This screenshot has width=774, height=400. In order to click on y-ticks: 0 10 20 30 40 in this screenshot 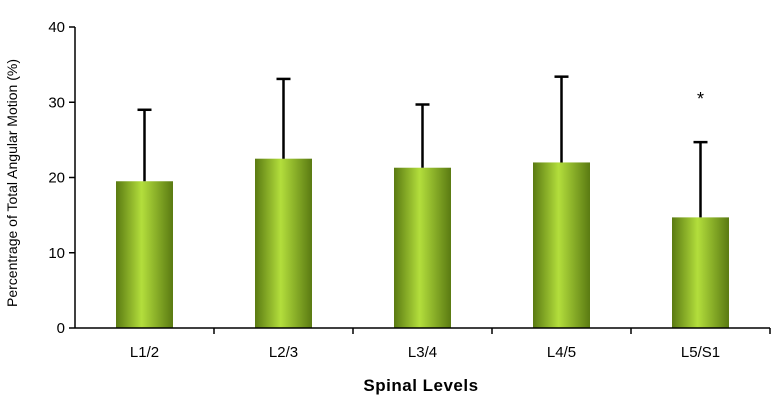, I will do `click(61, 178)`.